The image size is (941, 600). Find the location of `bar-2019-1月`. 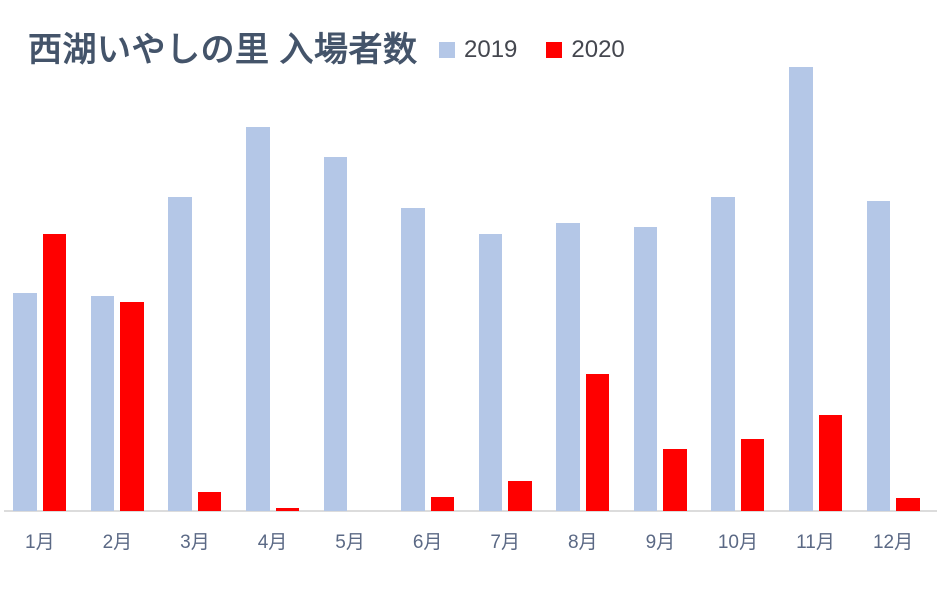

bar-2019-1月 is located at coordinates (25, 402).